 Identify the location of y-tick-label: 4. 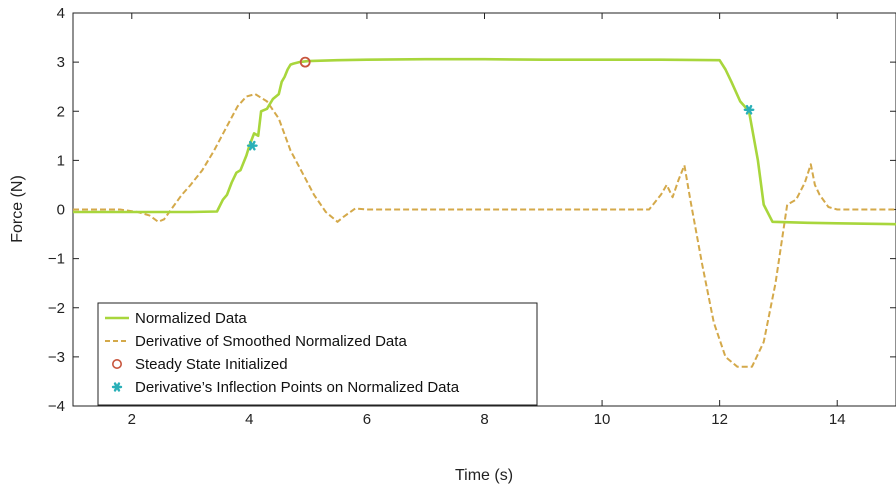
(61, 13).